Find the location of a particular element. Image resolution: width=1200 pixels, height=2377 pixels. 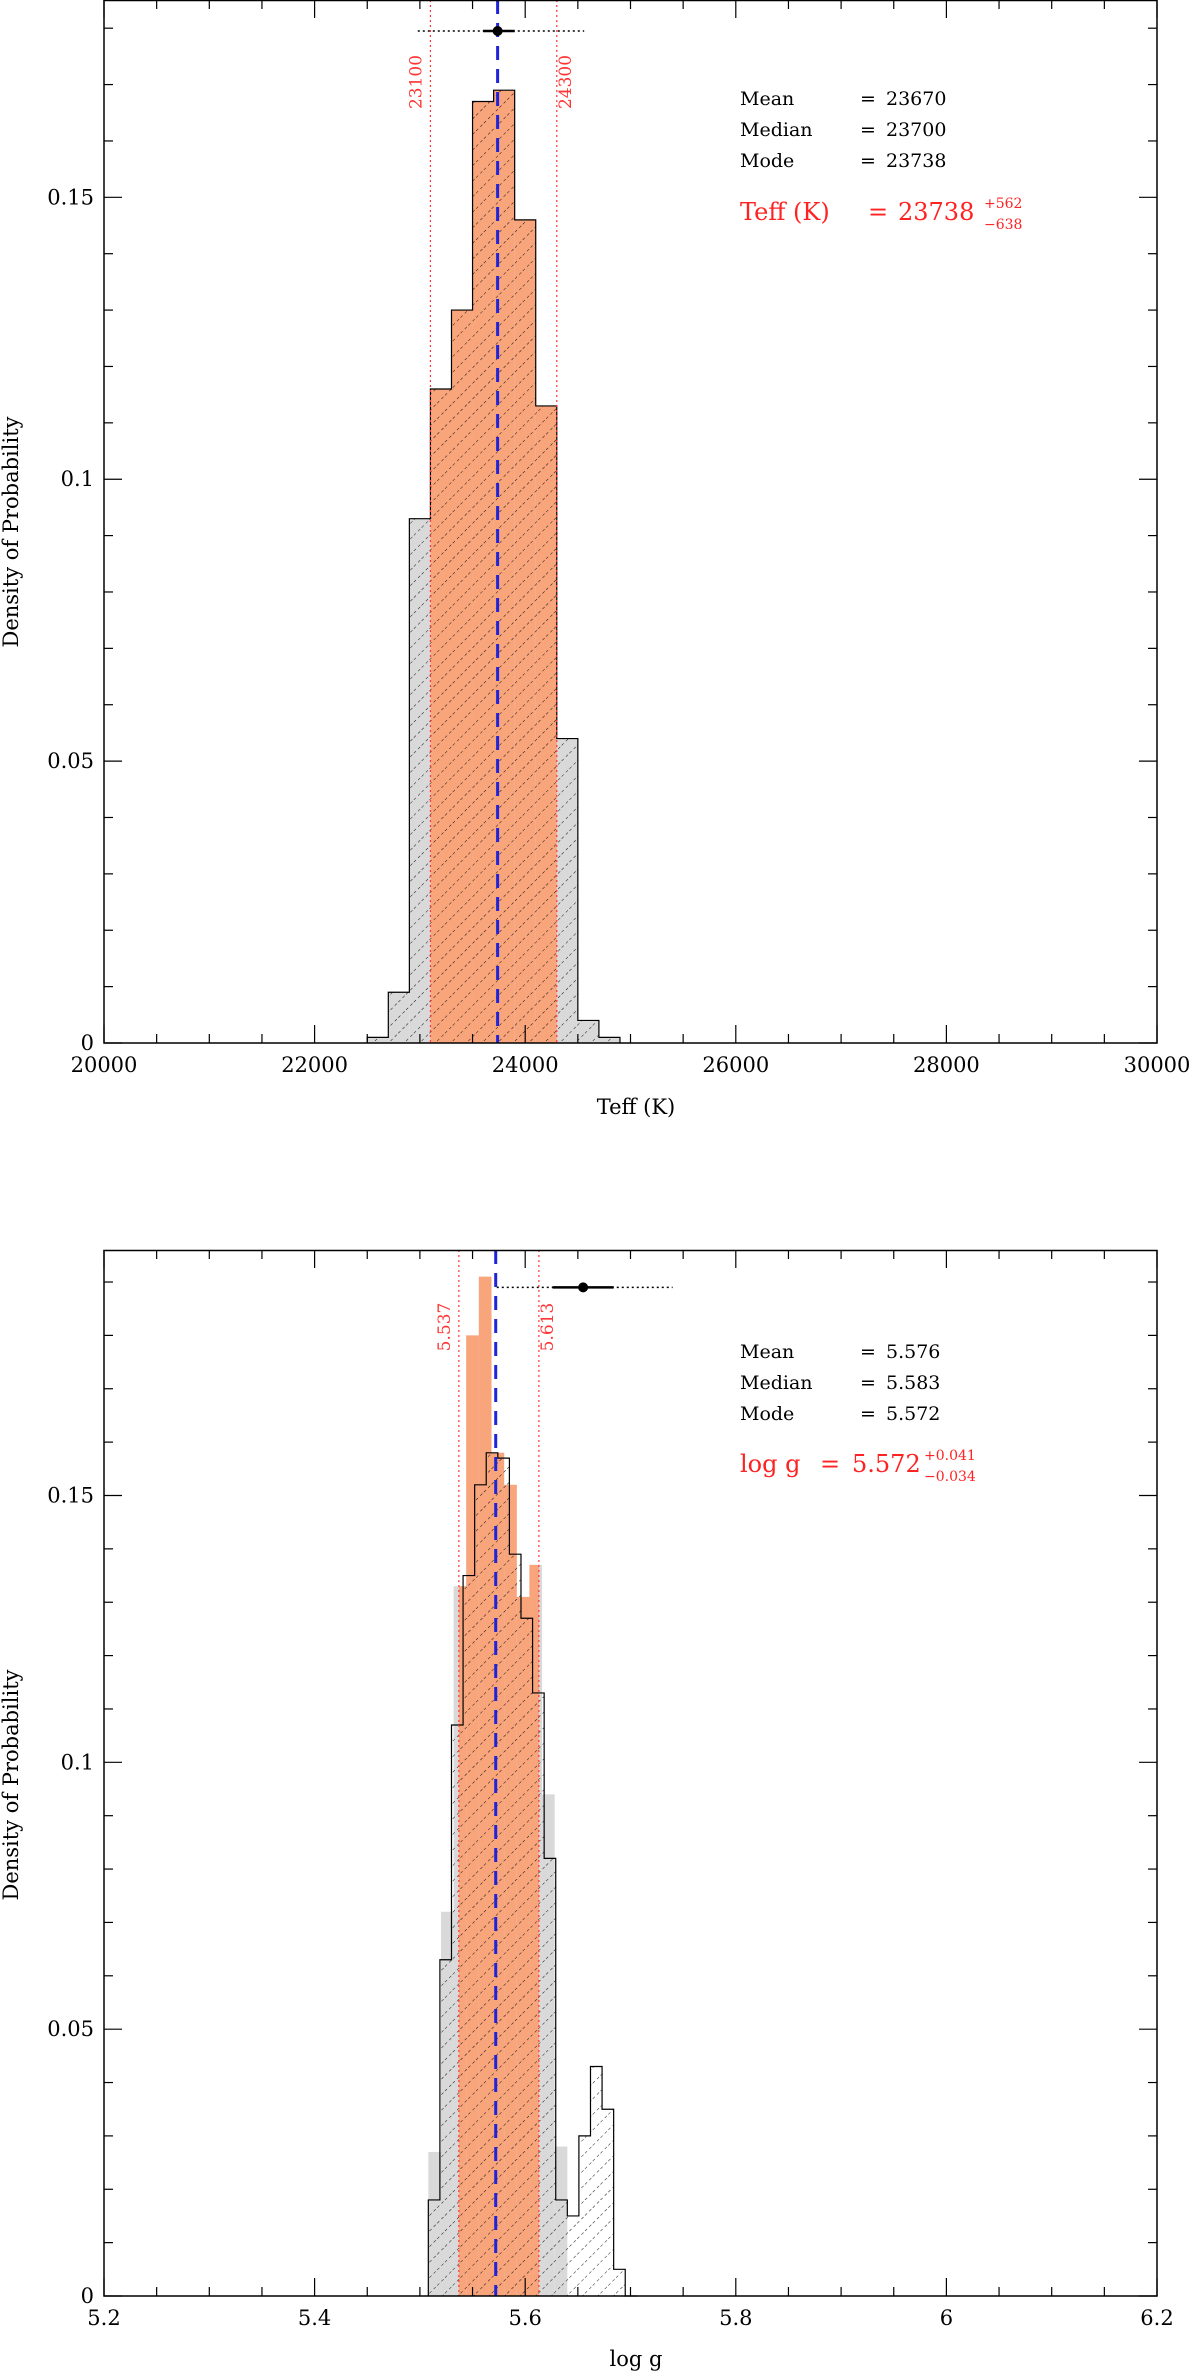

logg-ylabel: Density of Probability is located at coordinates (11, 1784).